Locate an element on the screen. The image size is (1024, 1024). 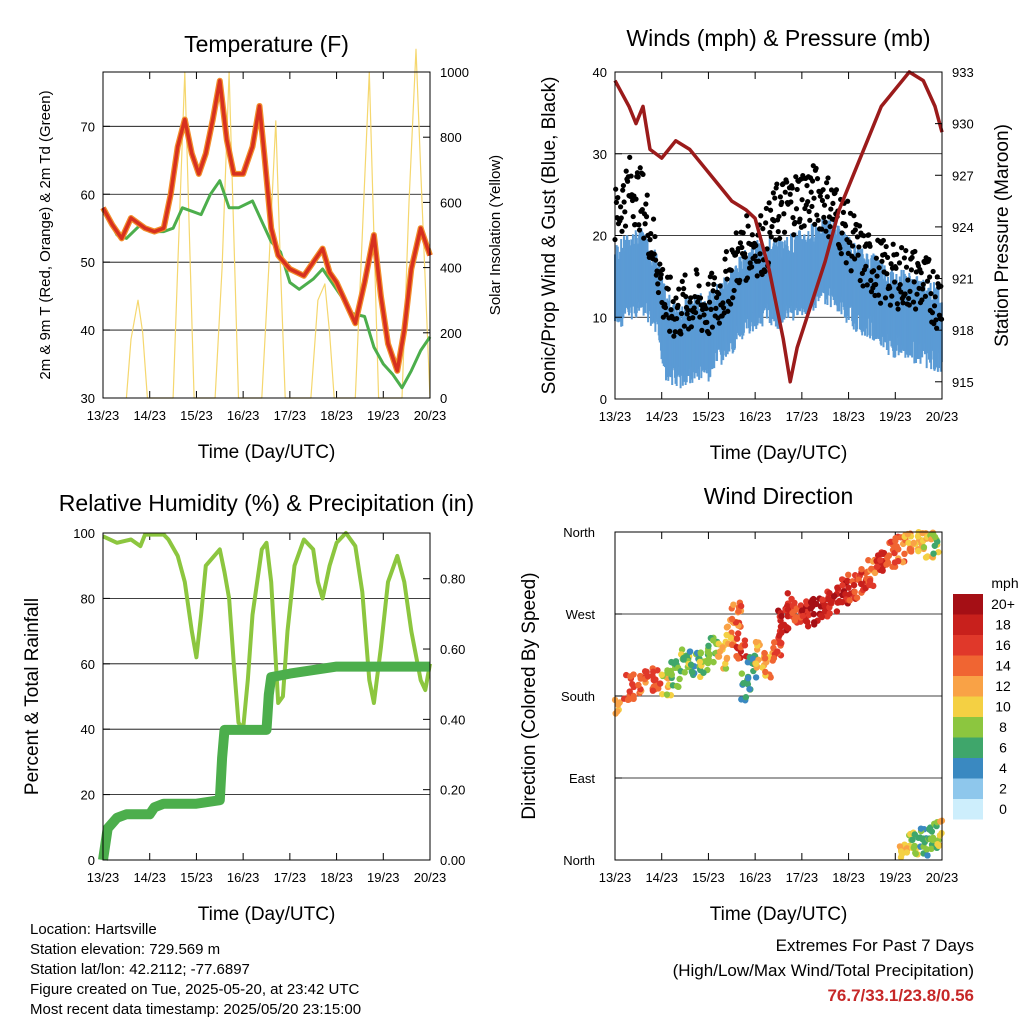
chart-title: Temperature (F) is located at coordinates (266, 44).